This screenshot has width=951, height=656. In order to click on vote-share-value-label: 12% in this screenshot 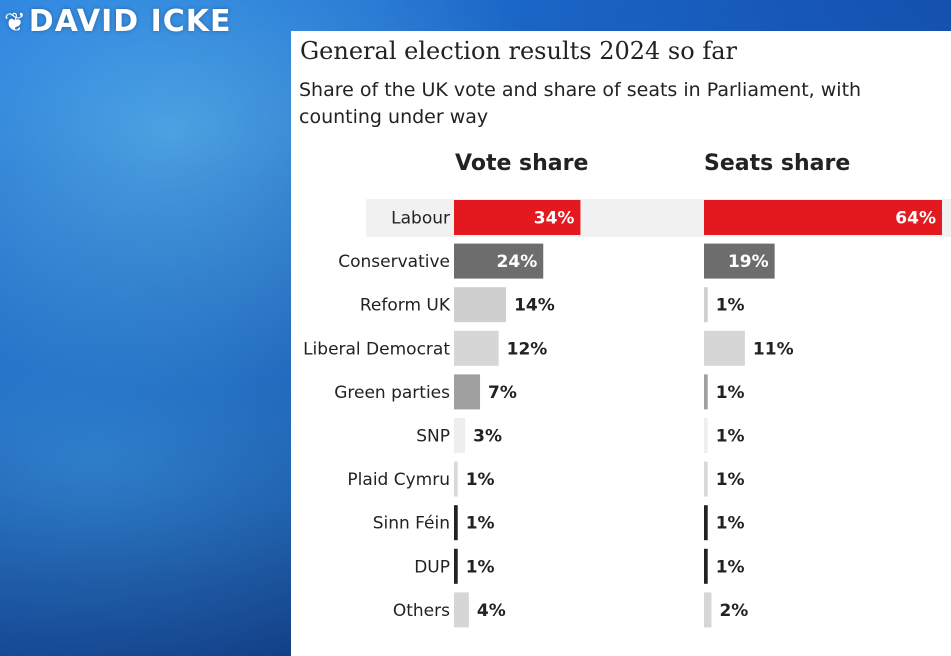, I will do `click(527, 349)`.